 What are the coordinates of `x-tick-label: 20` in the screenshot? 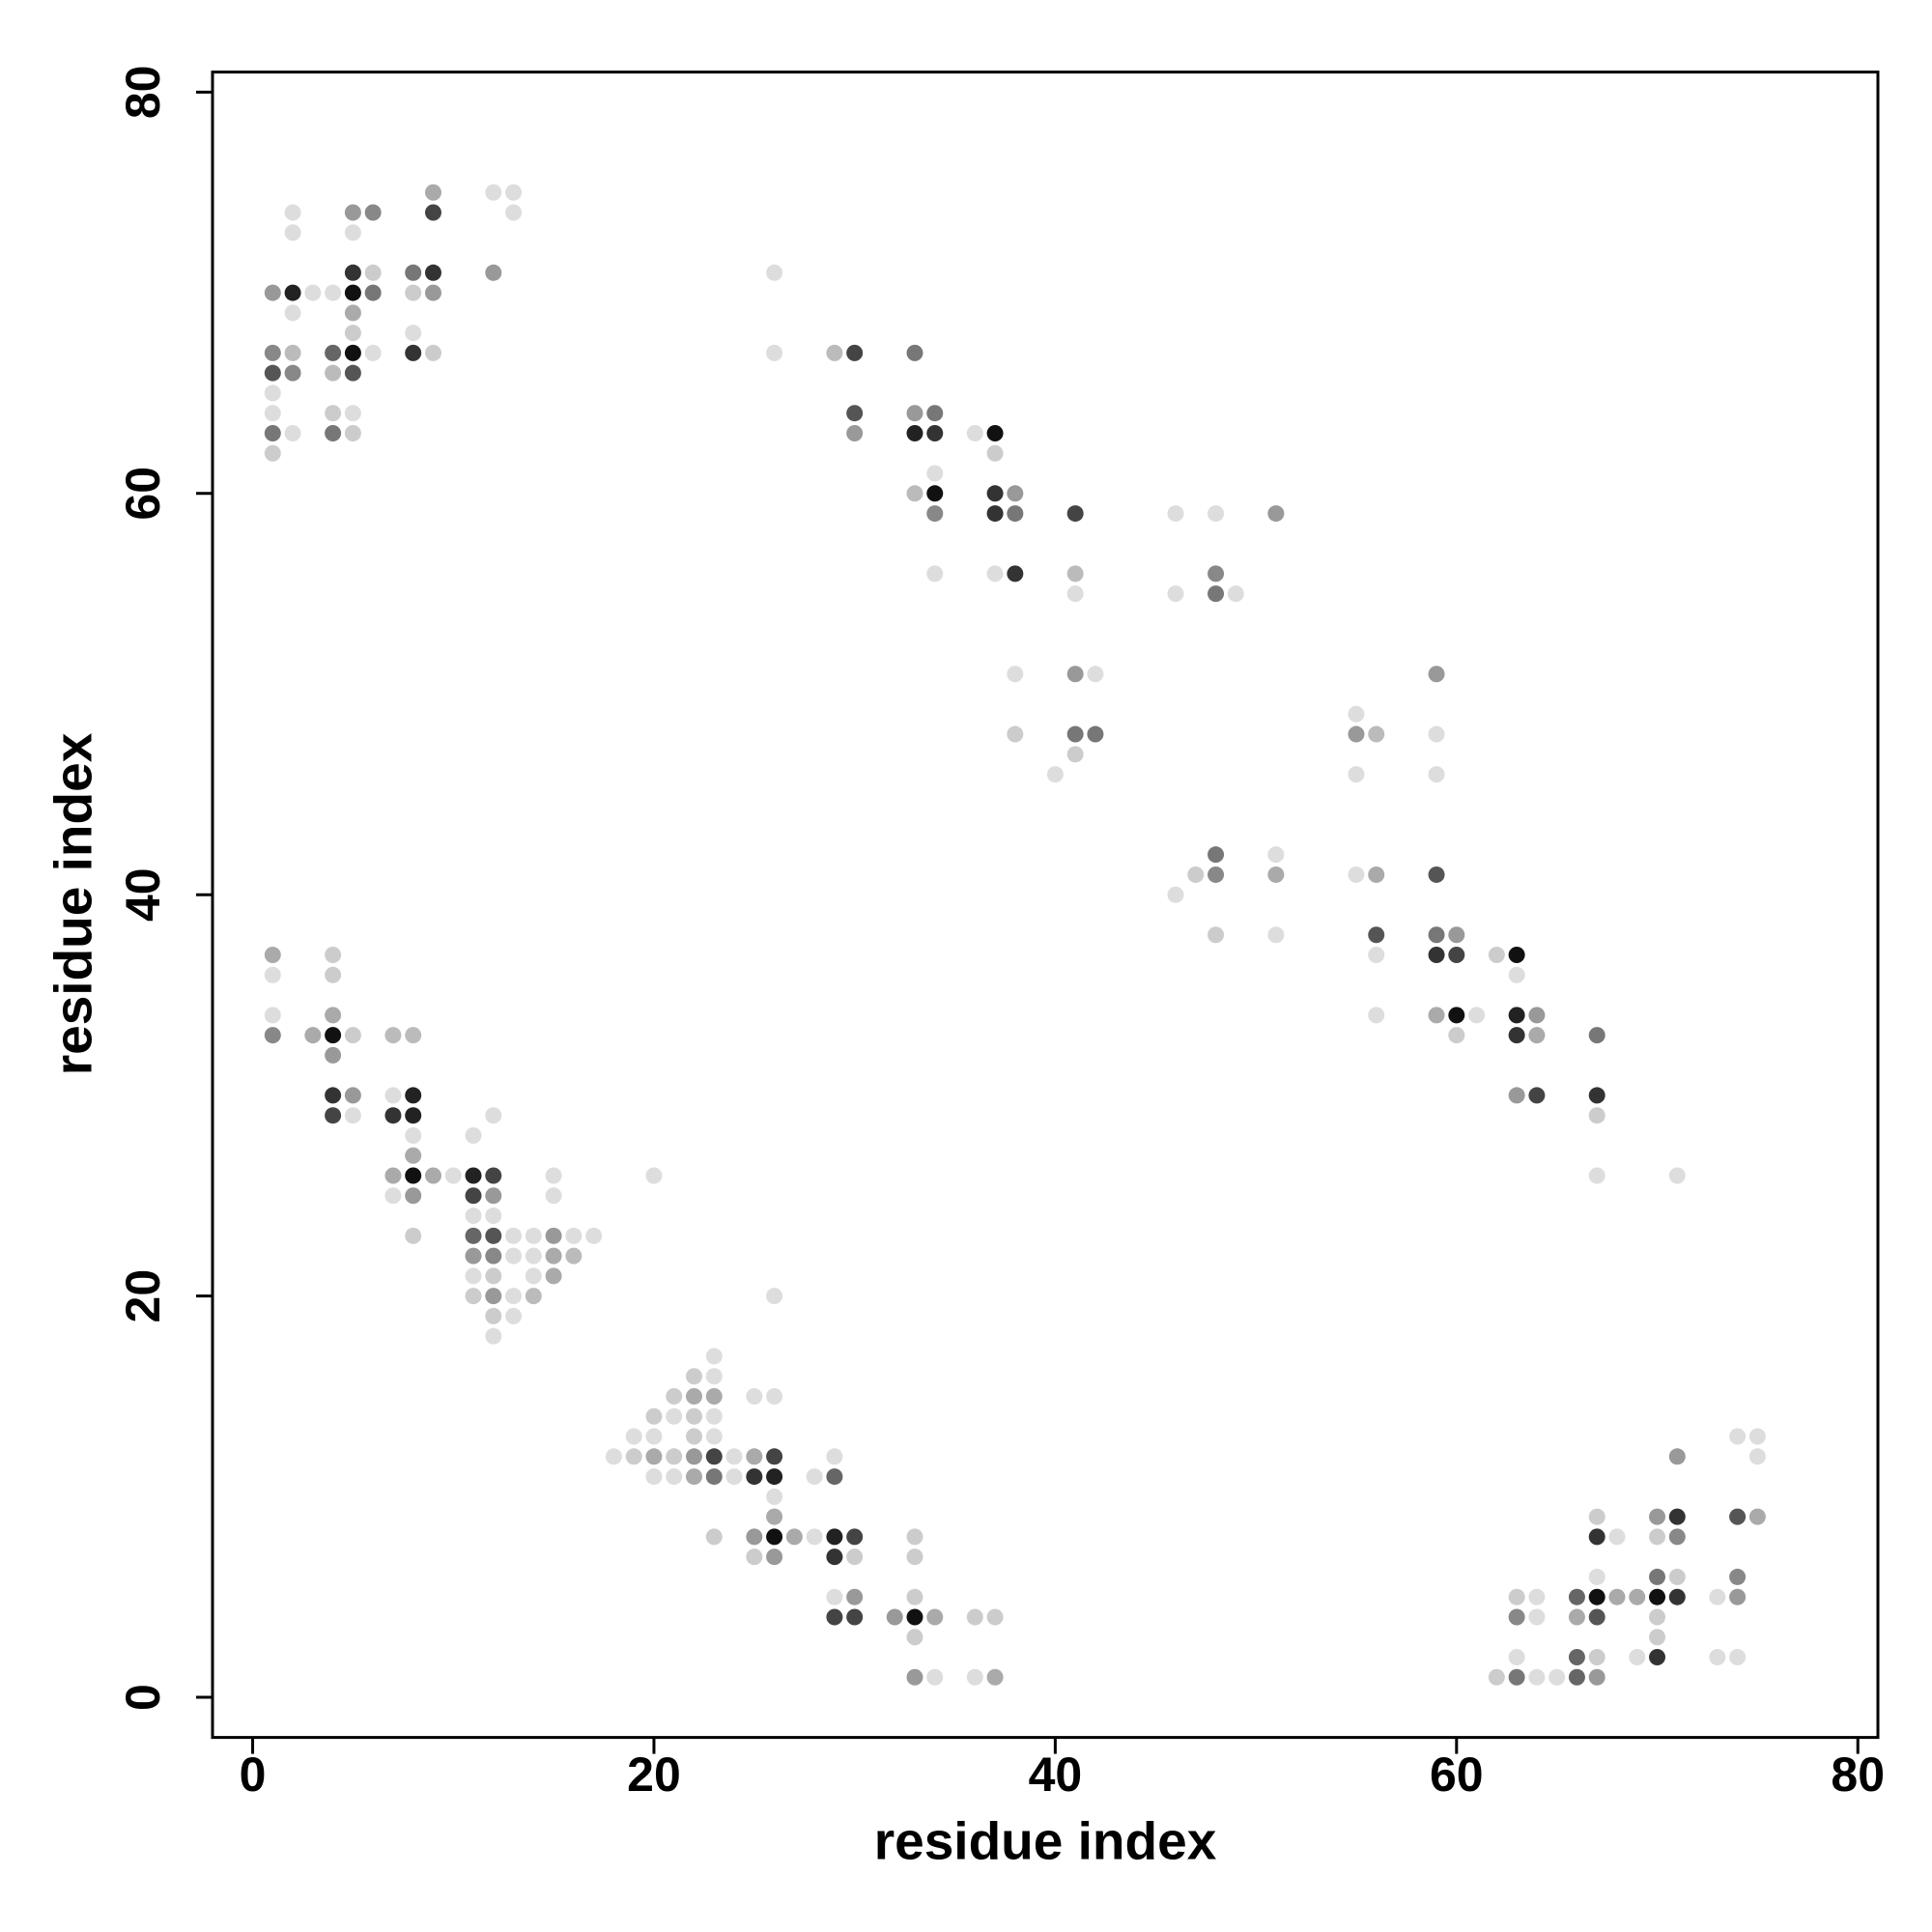 It's located at (654, 1774).